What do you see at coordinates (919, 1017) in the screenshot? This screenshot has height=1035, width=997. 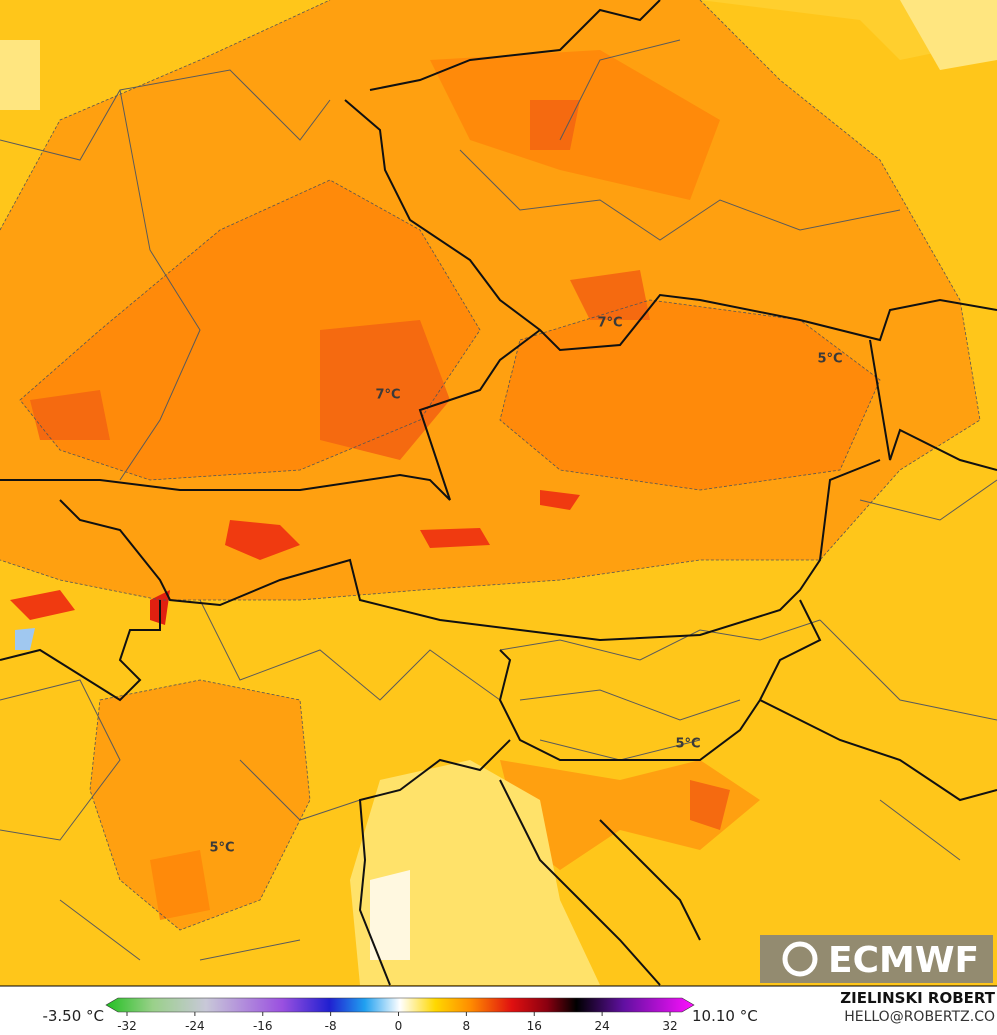 I see `contact: HELLO@ROBERTZ.CO` at bounding box center [919, 1017].